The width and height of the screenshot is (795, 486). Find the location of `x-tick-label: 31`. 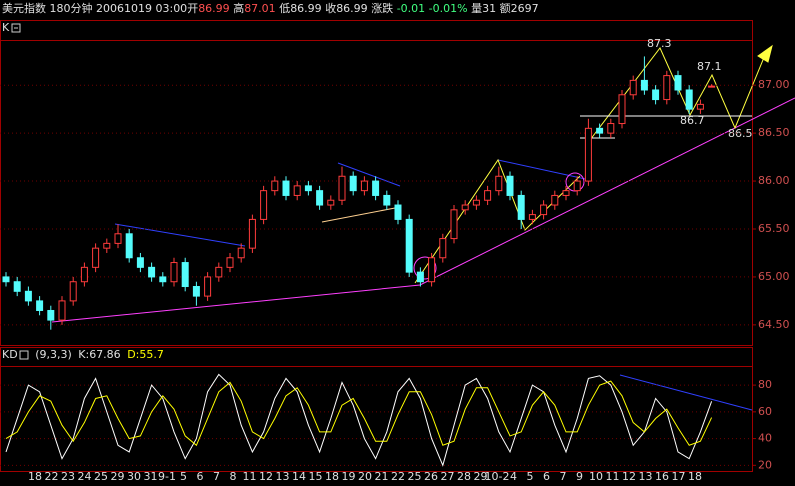

x-tick-label: 31 is located at coordinates (151, 476).